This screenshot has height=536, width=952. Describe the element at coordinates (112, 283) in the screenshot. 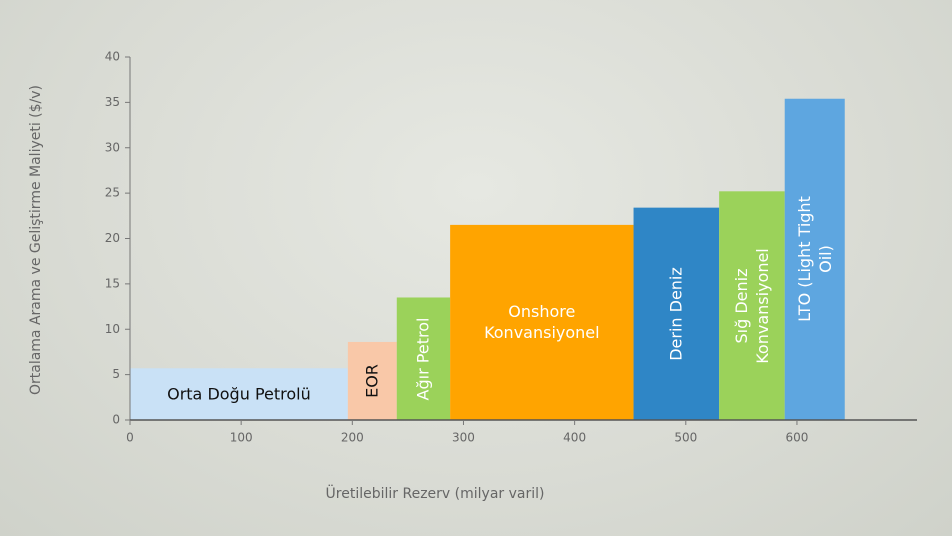

I see `y-tick-label: 15` at that location.